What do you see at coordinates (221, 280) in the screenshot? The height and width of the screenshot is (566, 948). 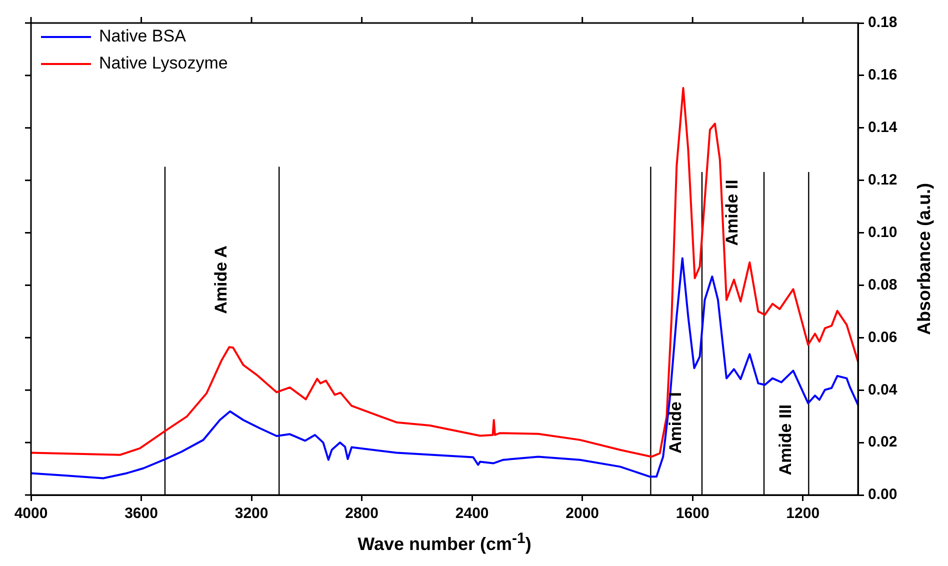 I see `annotation: Amide A` at bounding box center [221, 280].